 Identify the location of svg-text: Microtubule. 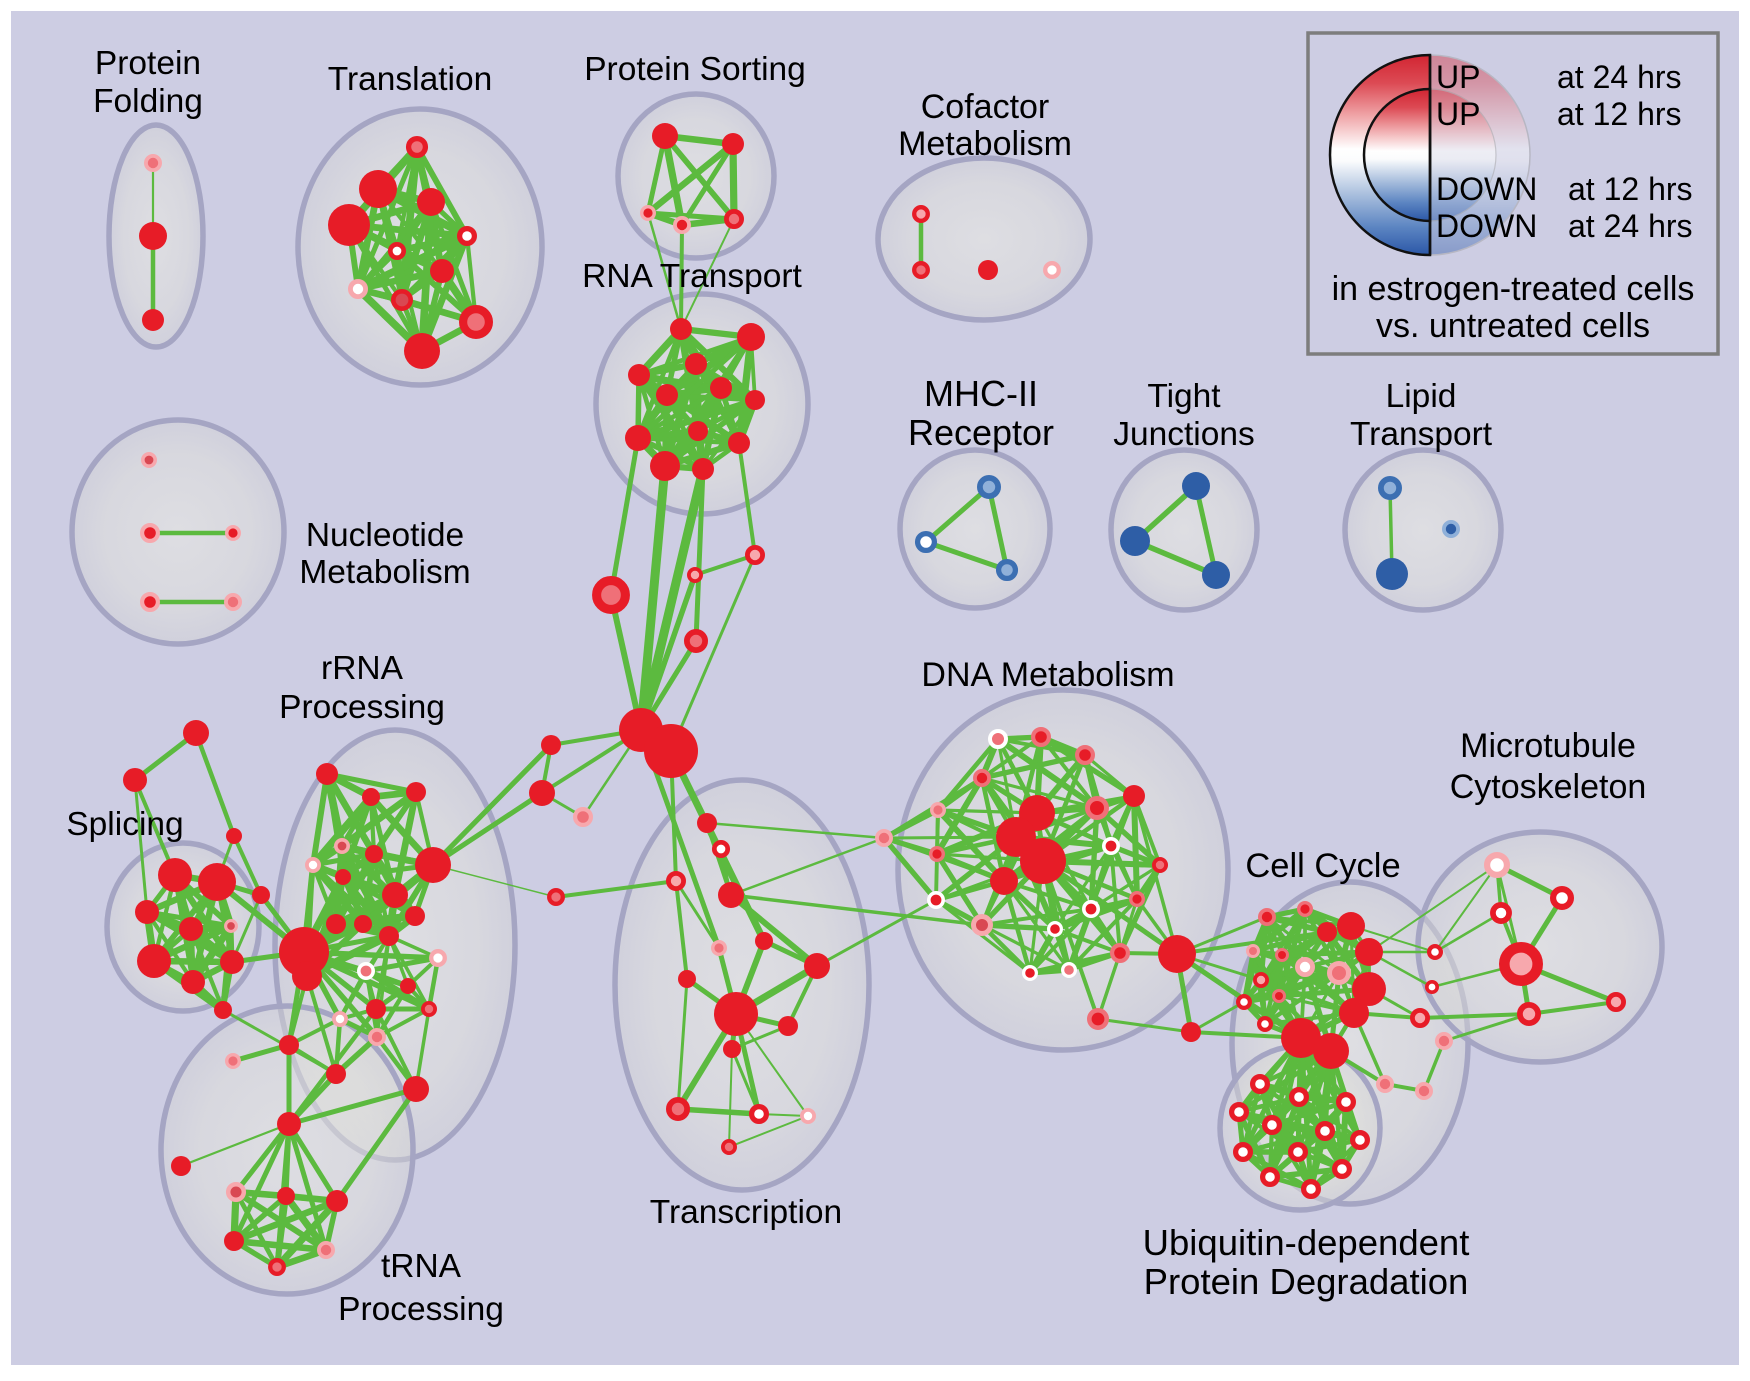
(1548, 746).